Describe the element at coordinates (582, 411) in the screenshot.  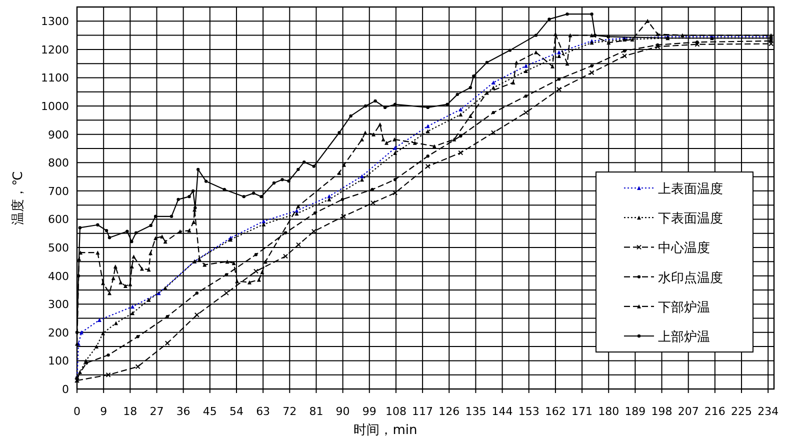
I see `x-tick-label: 171` at that location.